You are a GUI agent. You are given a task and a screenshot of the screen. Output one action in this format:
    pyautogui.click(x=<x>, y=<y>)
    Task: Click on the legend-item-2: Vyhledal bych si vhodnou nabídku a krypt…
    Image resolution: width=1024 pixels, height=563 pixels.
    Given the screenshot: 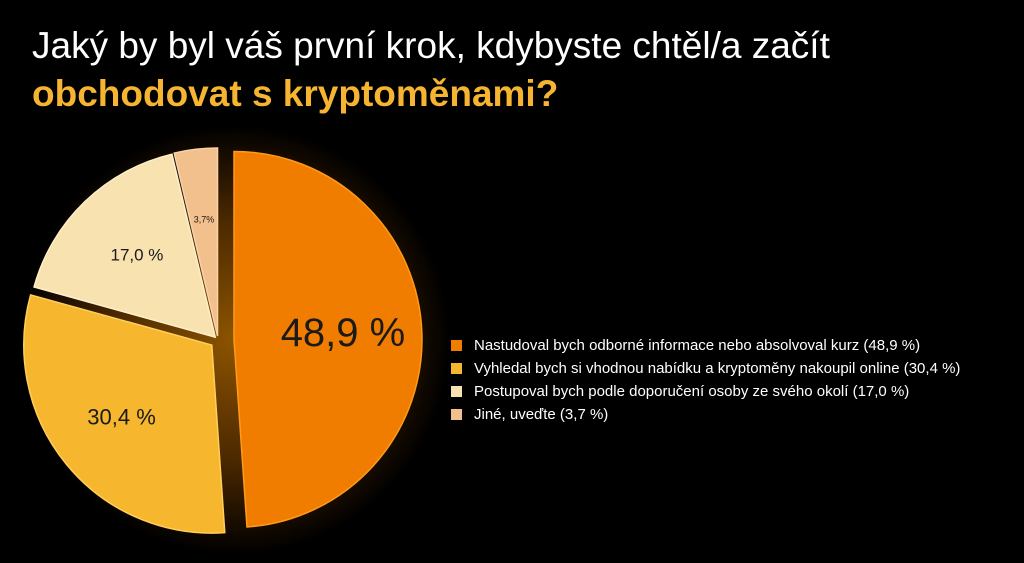 What is the action you would take?
    pyautogui.click(x=705, y=368)
    